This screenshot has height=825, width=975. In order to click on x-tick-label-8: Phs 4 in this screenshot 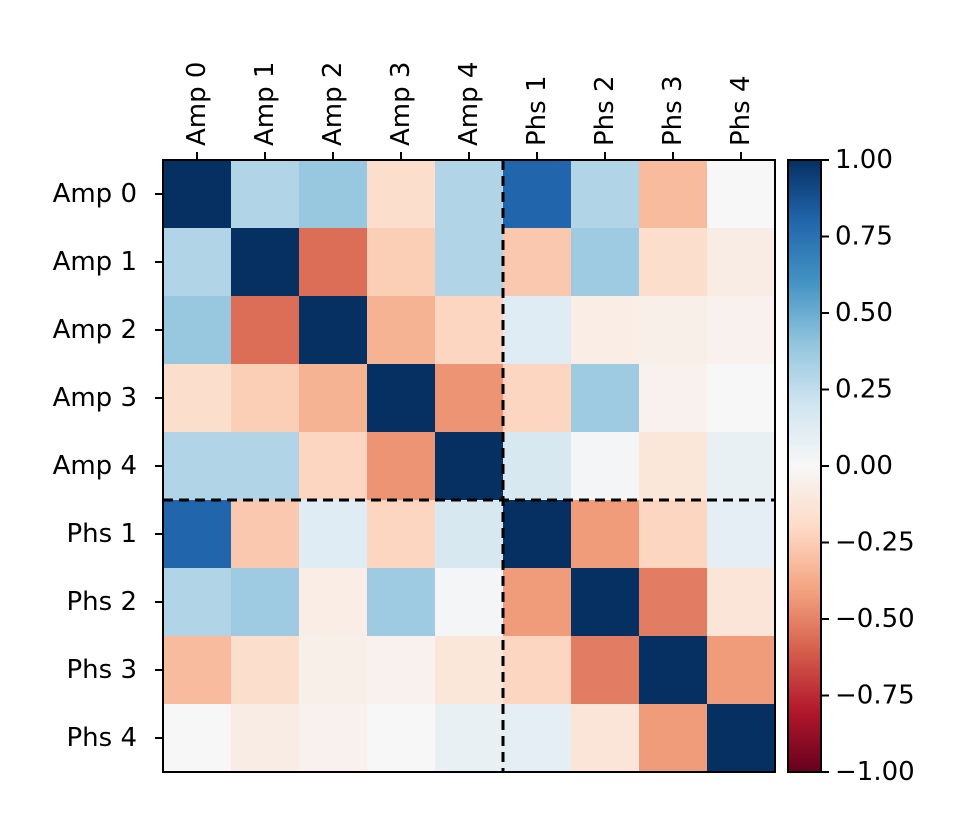, I will do `click(741, 110)`.